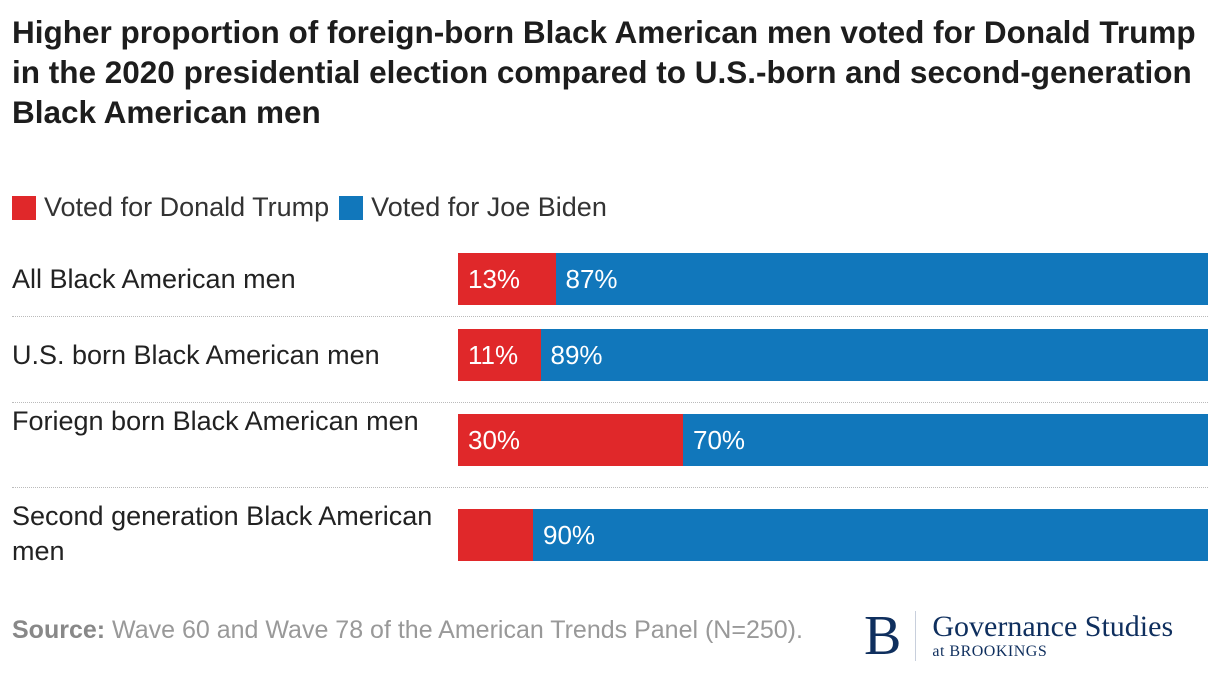 This screenshot has width=1220, height=696. What do you see at coordinates (495, 535) in the screenshot?
I see `bar-segment-trump` at bounding box center [495, 535].